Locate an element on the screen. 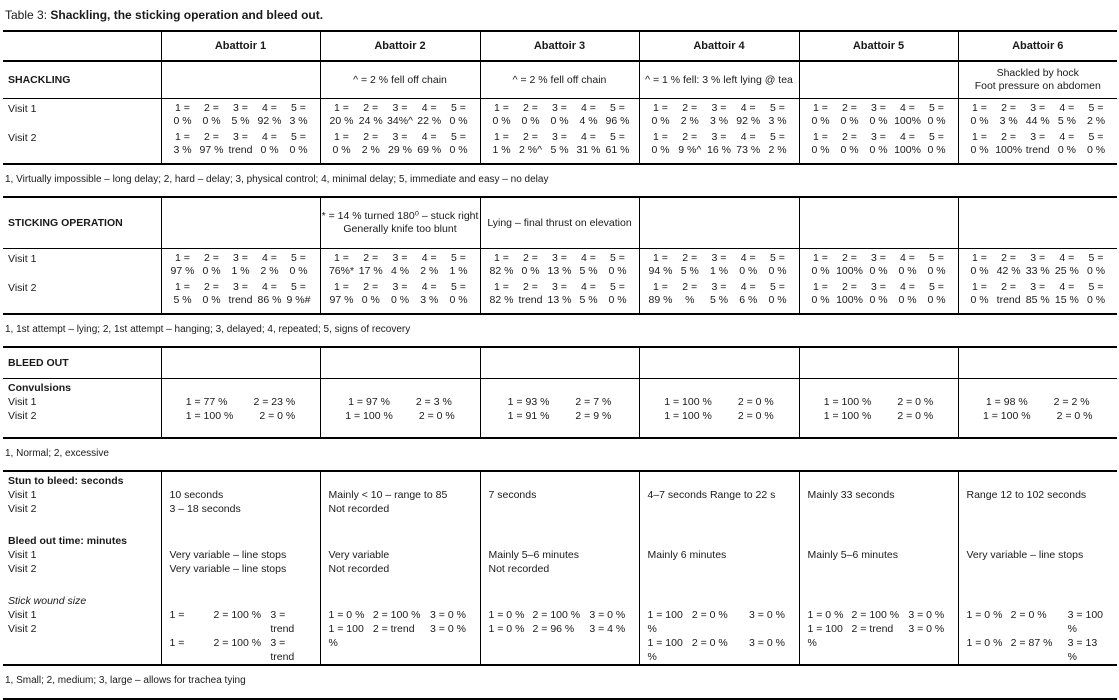 Image resolution: width=1119 pixels, height=700 pixels. scale-item: 3 = 34%^ is located at coordinates (400, 114).